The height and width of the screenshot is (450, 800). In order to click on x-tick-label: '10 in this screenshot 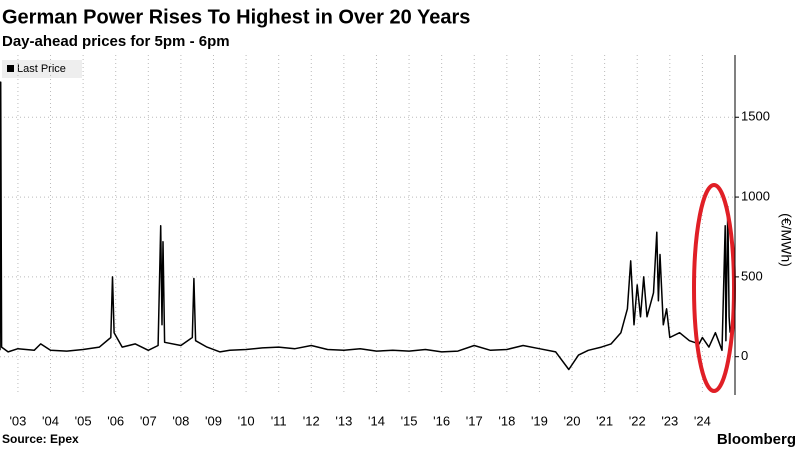, I will do `click(246, 420)`.